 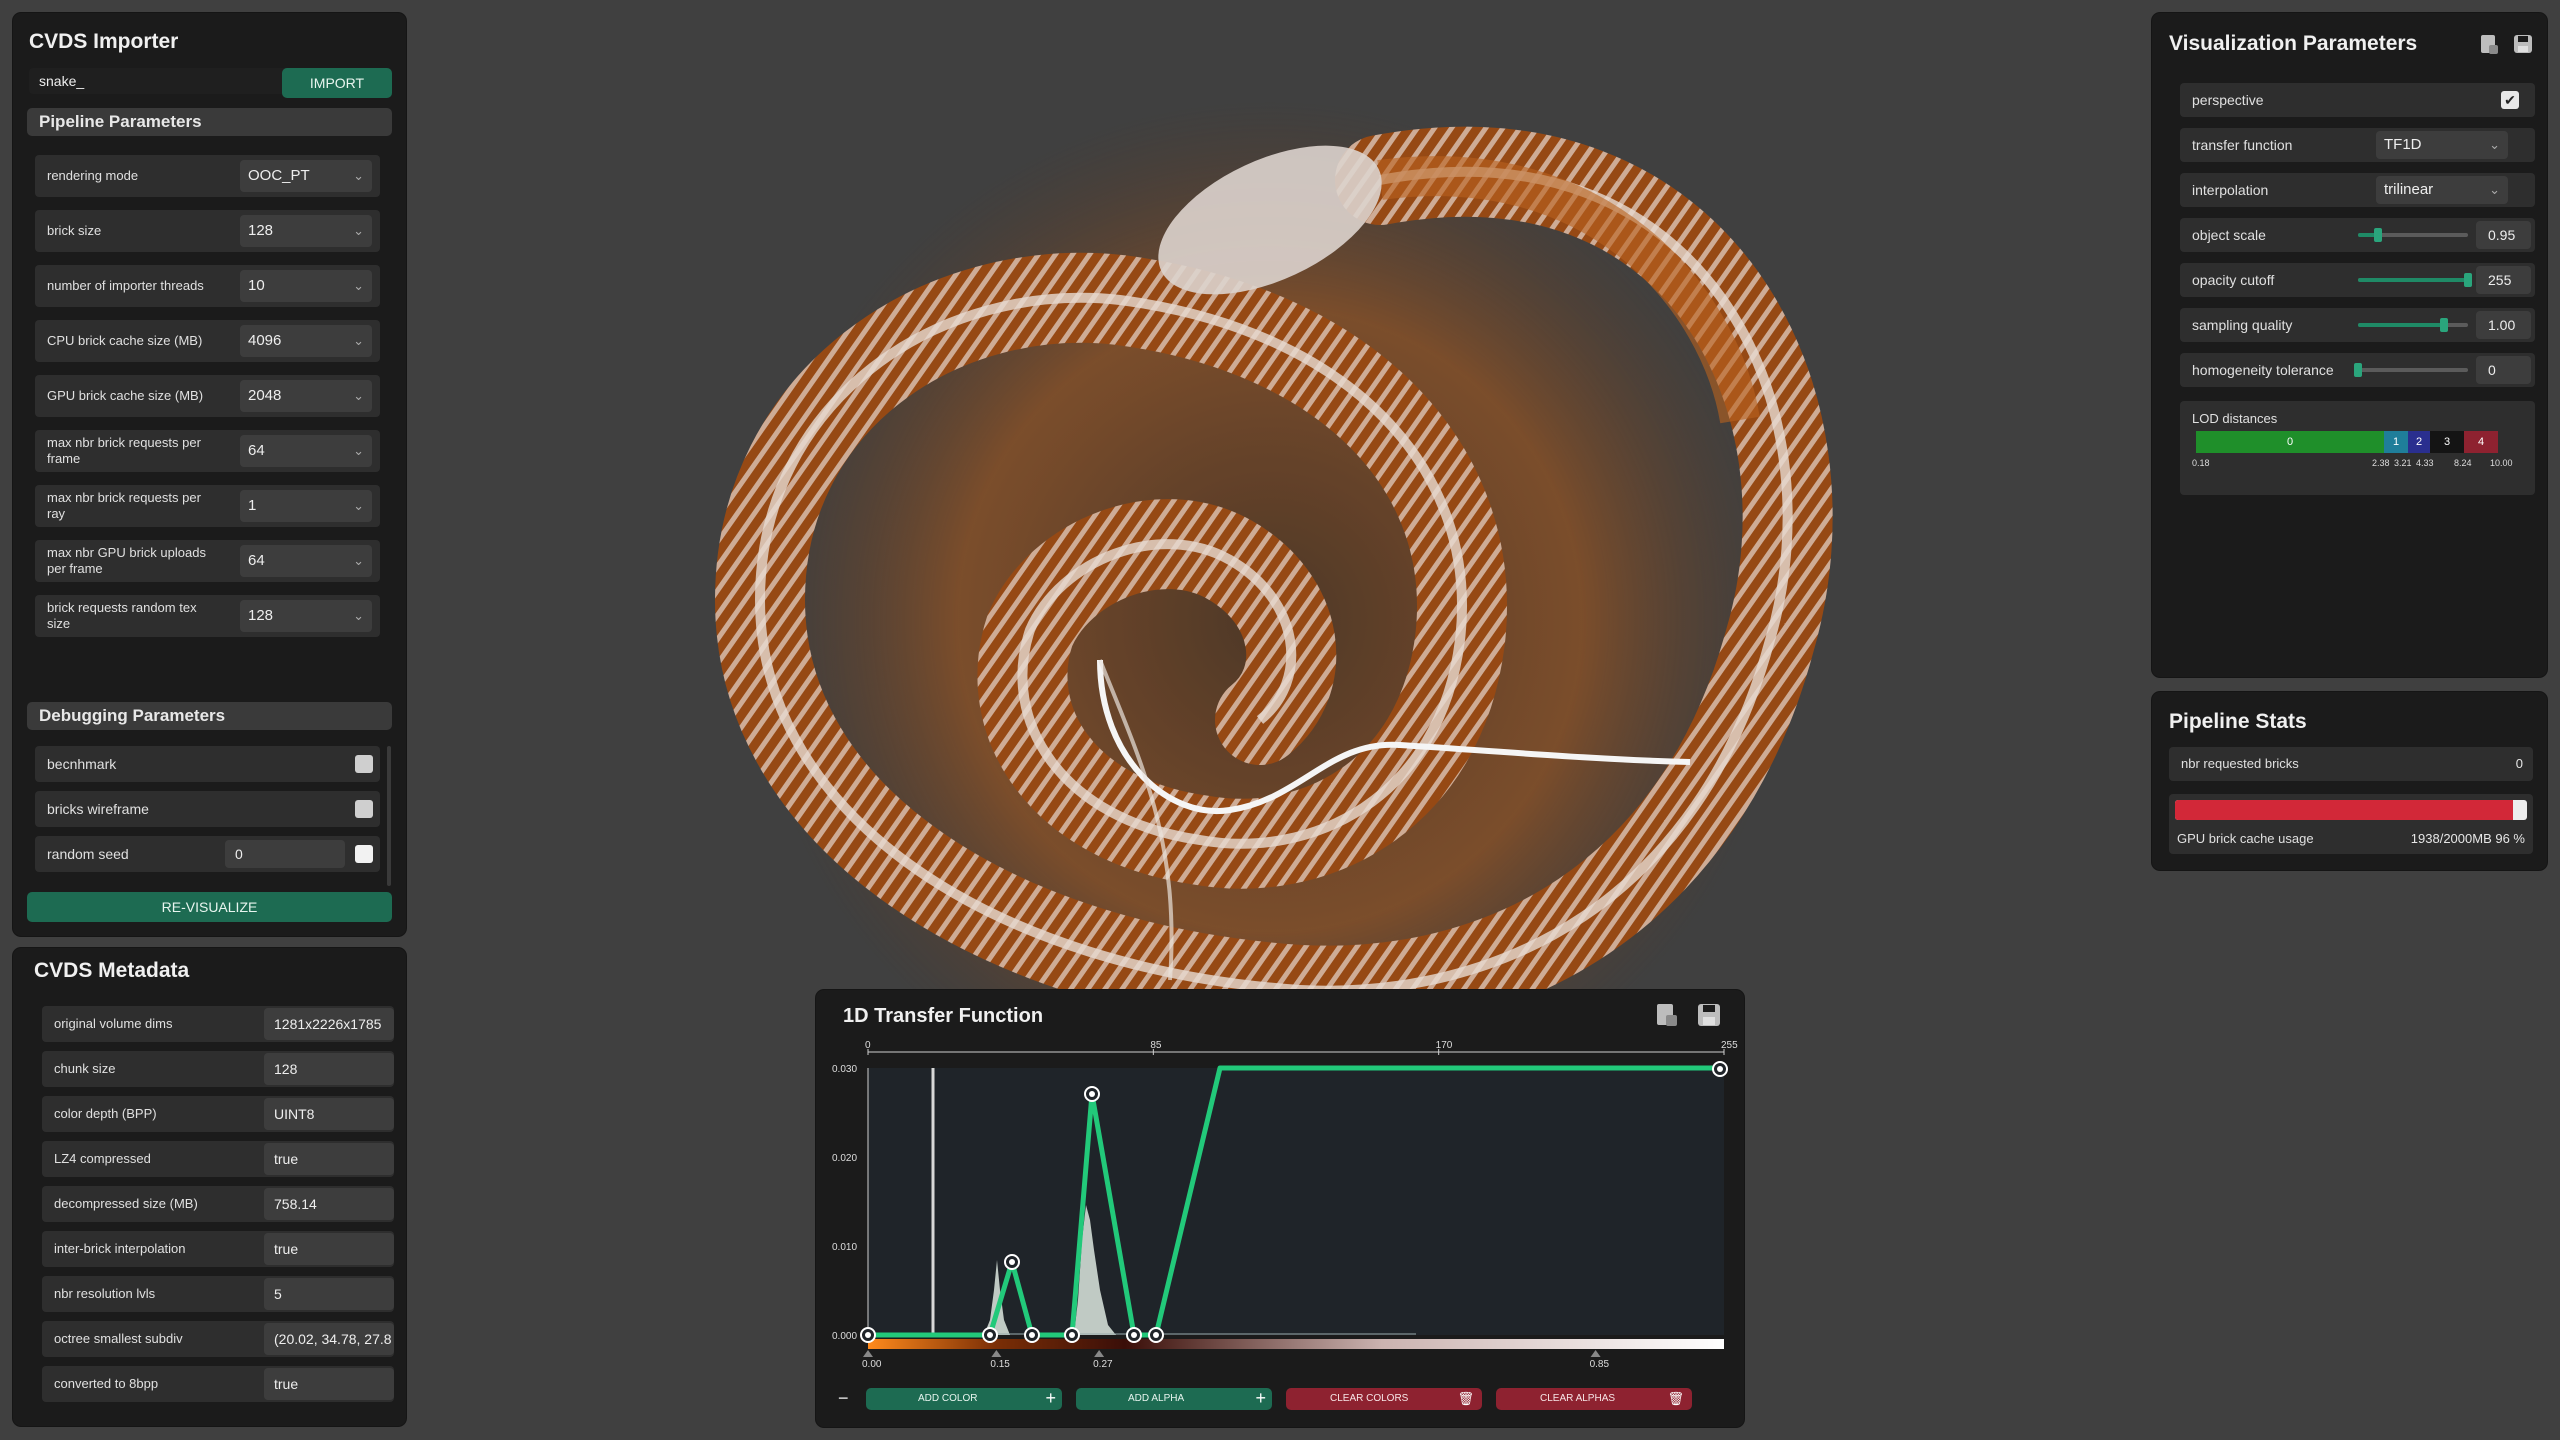 What do you see at coordinates (337, 83) in the screenshot?
I see `import-button: IMPORT` at bounding box center [337, 83].